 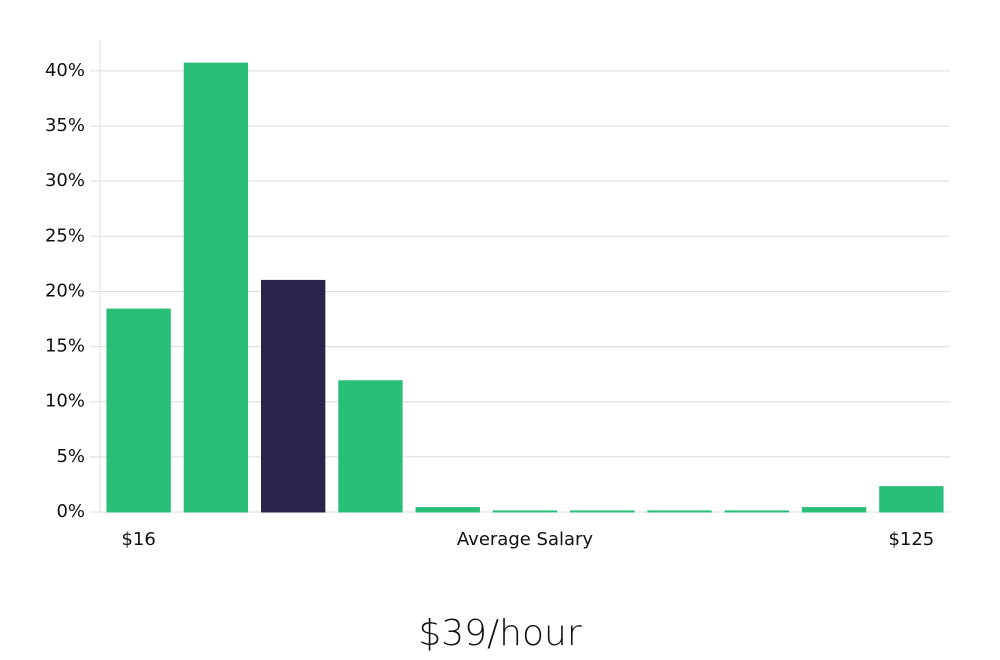 I want to click on y-tick-label: 30%, so click(x=65, y=180).